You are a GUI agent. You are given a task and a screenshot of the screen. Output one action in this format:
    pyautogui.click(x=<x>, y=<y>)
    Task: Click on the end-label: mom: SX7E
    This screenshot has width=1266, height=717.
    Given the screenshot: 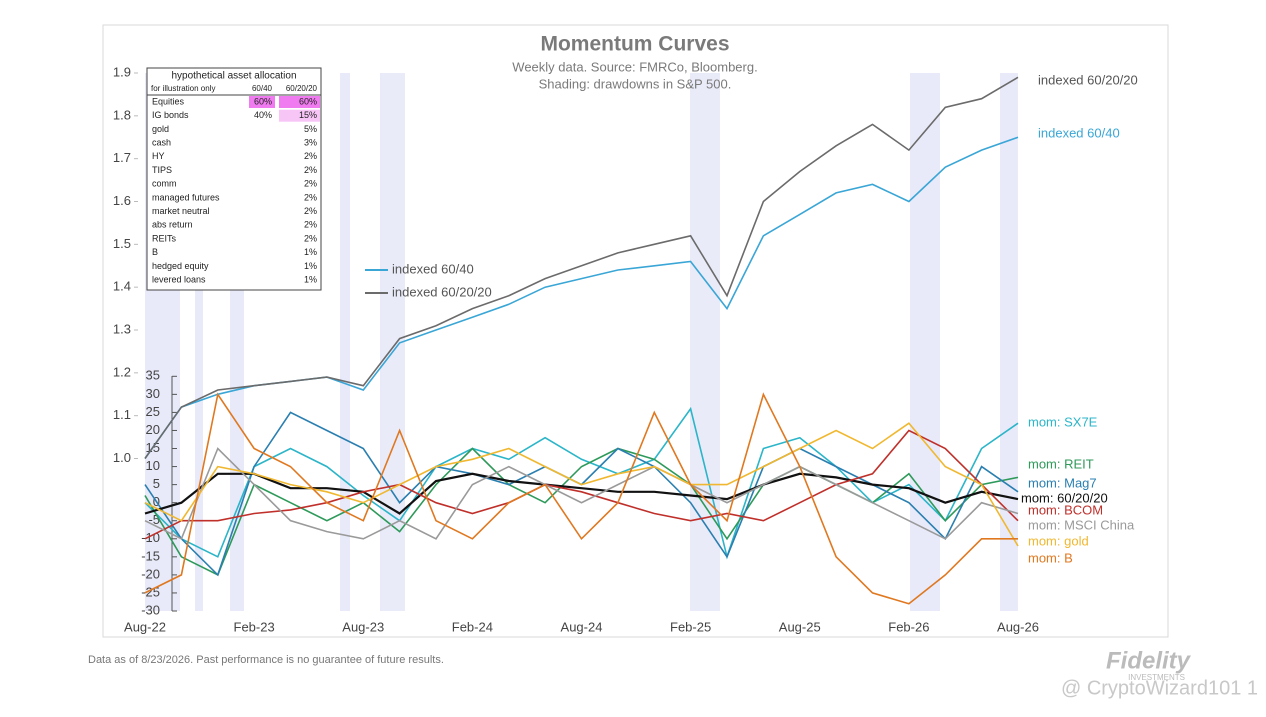 What is the action you would take?
    pyautogui.click(x=1063, y=421)
    